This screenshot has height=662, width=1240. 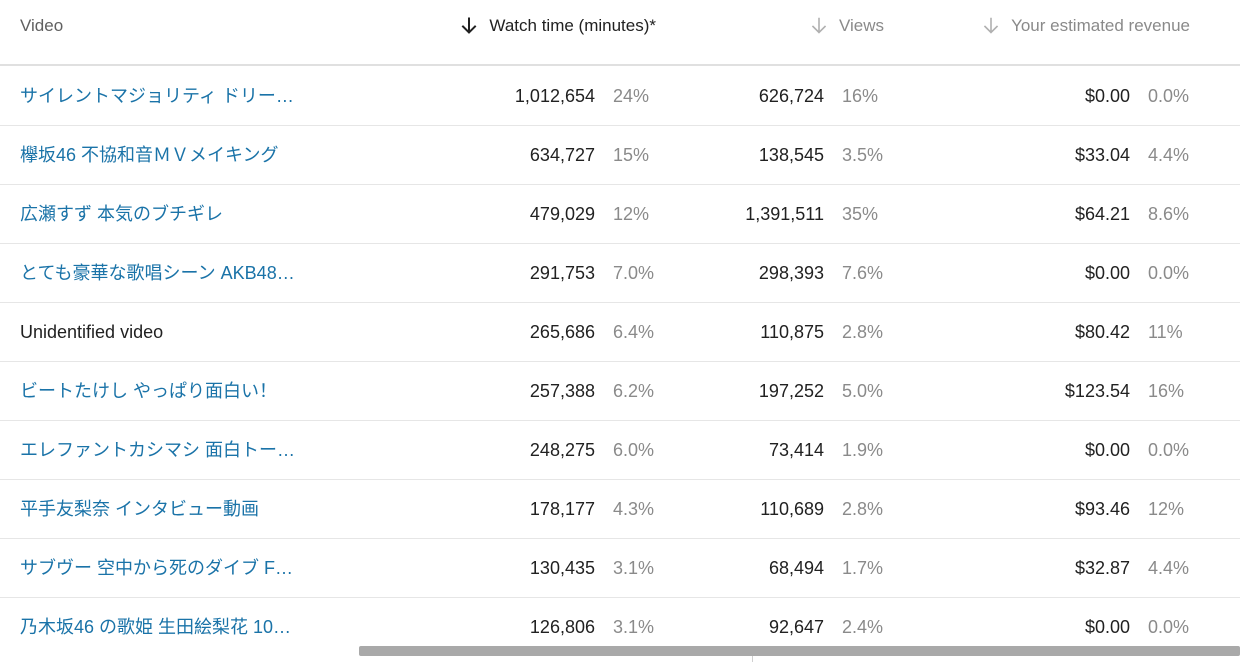 What do you see at coordinates (1097, 391) in the screenshot?
I see `revenue-value: $123.54` at bounding box center [1097, 391].